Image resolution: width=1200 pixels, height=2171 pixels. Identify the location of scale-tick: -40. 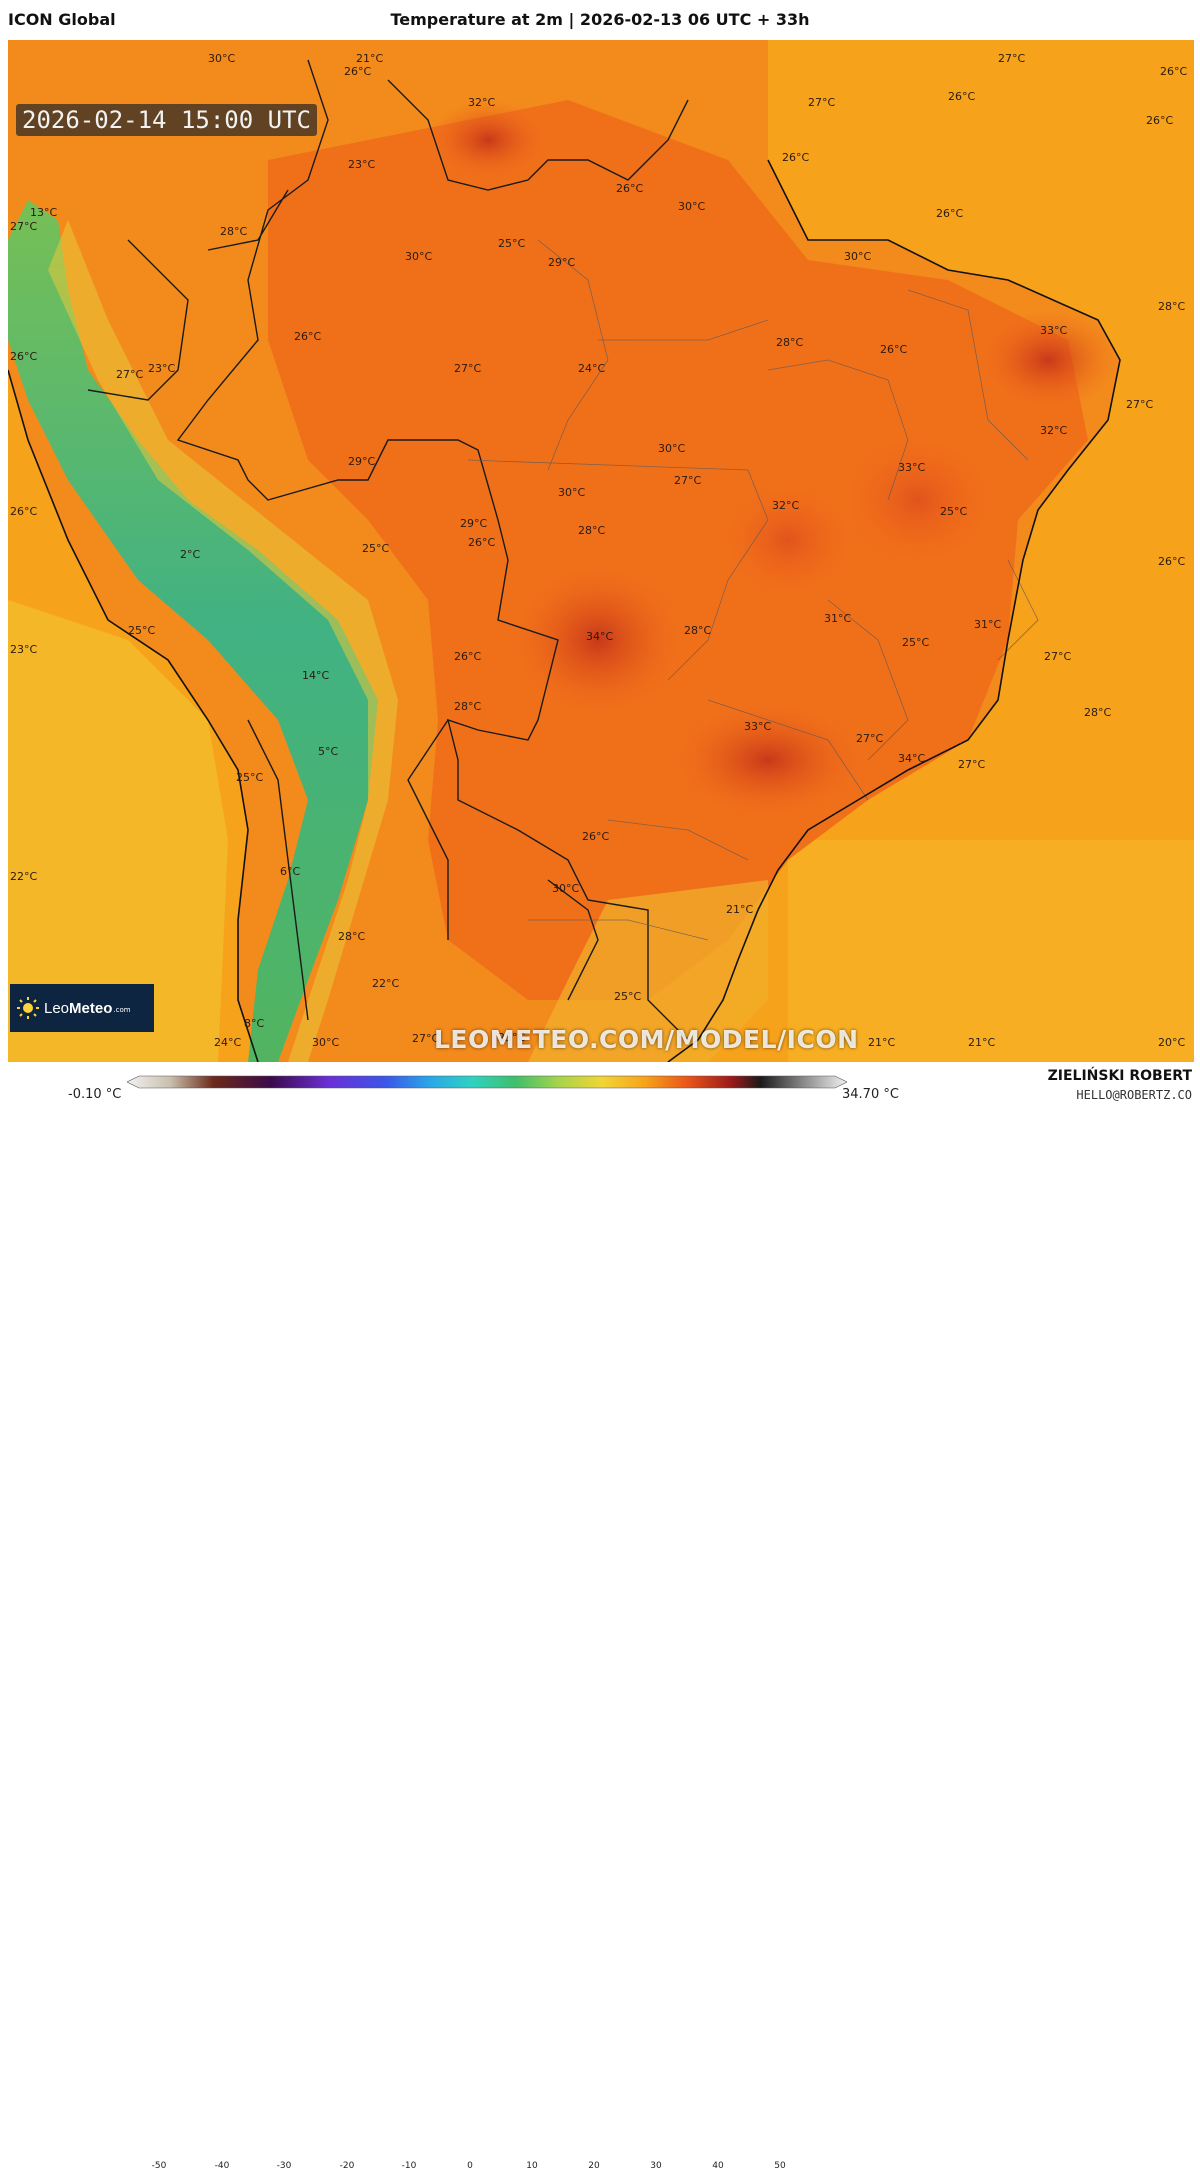
(222, 2166).